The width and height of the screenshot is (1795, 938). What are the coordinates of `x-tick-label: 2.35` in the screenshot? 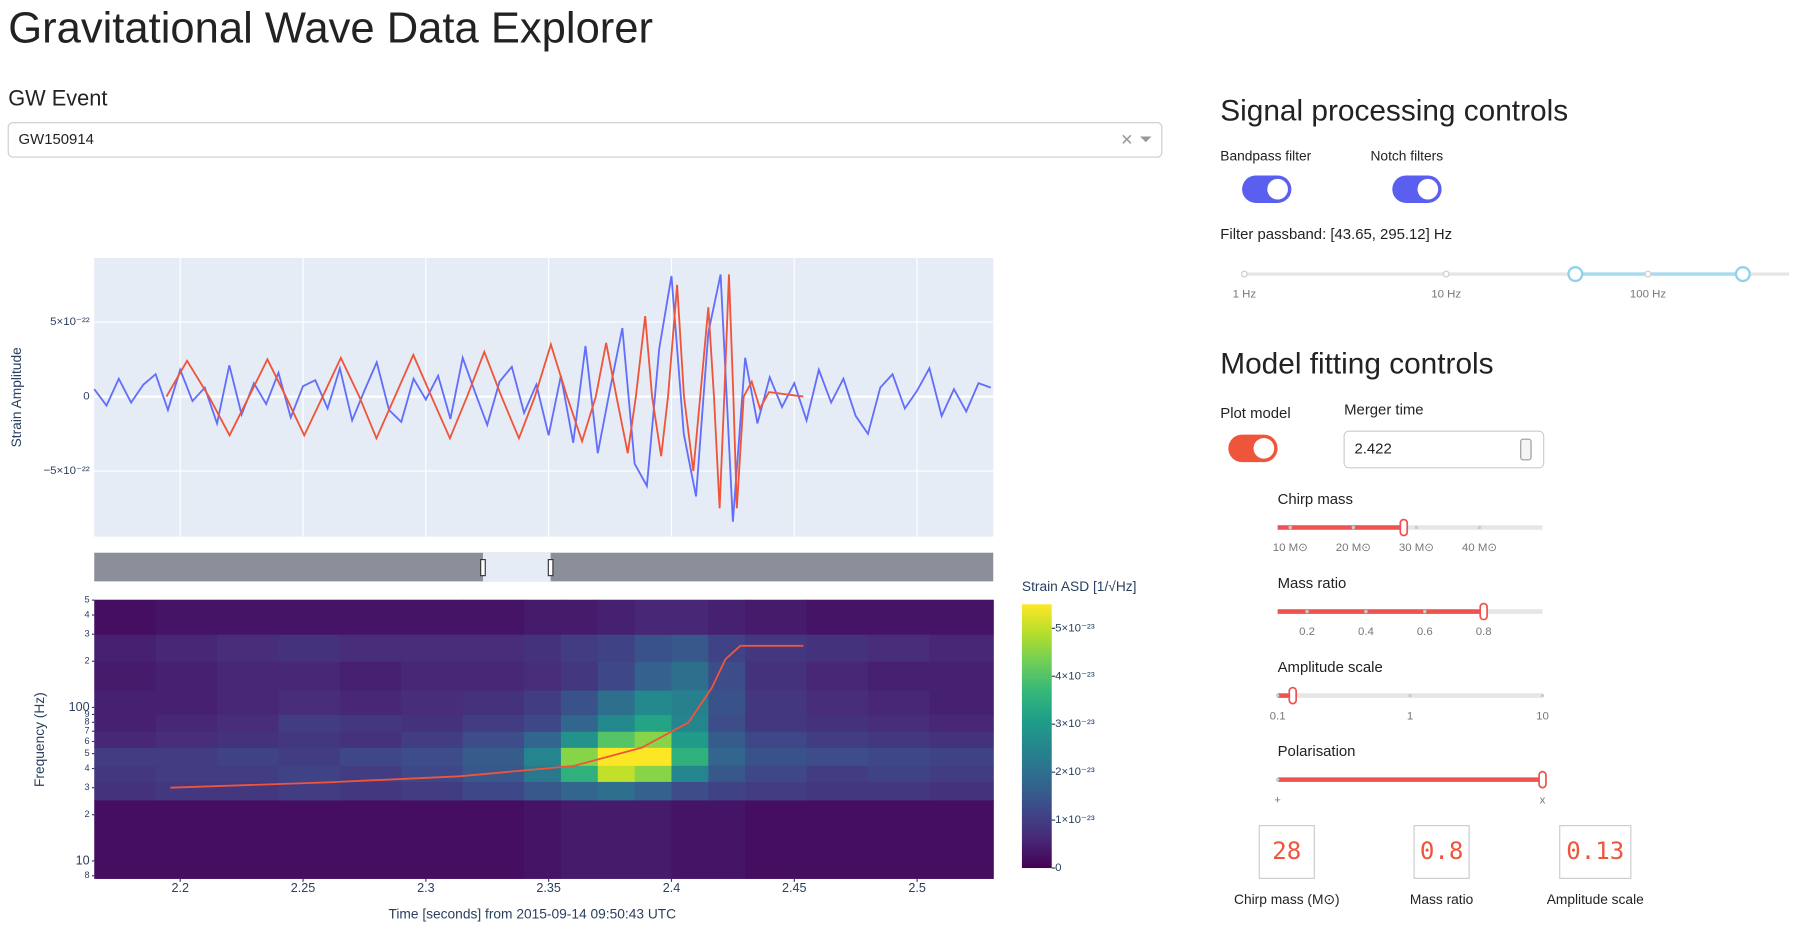 It's located at (548, 888).